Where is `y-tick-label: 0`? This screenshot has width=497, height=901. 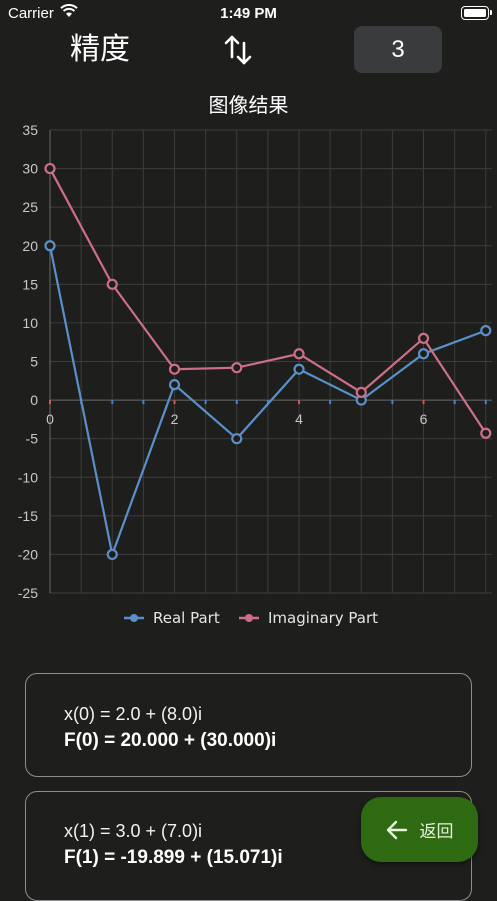
y-tick-label: 0 is located at coordinates (34, 400).